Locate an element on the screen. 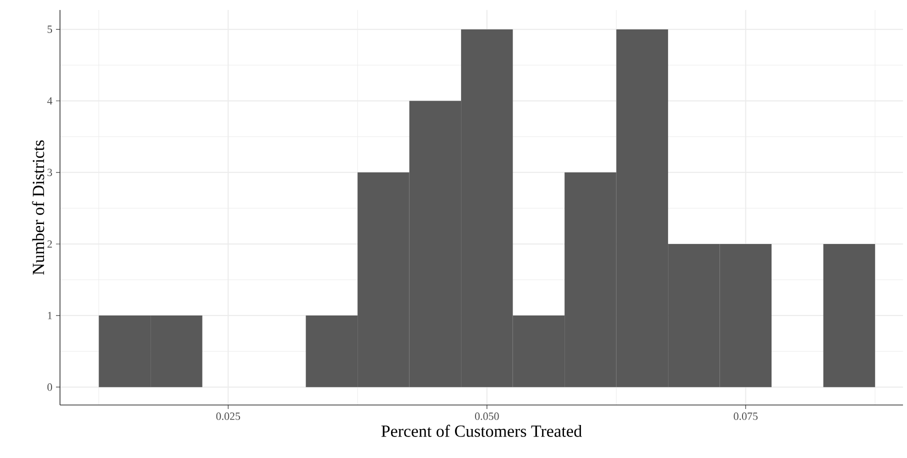  y-tick-label: 1 is located at coordinates (50, 316).